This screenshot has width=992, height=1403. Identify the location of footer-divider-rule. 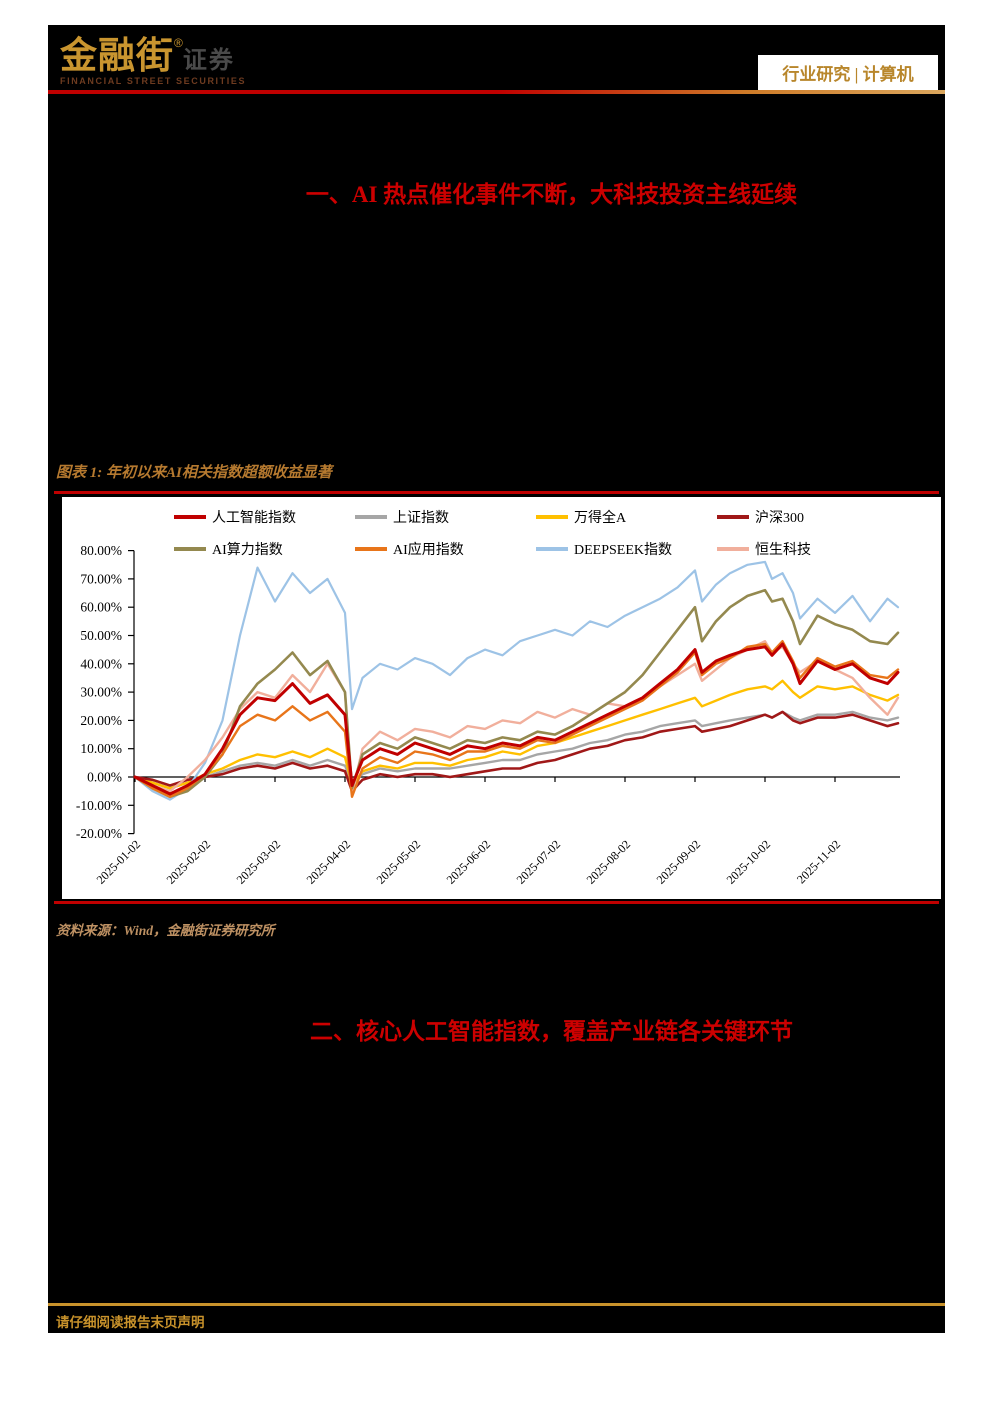
(496, 1304).